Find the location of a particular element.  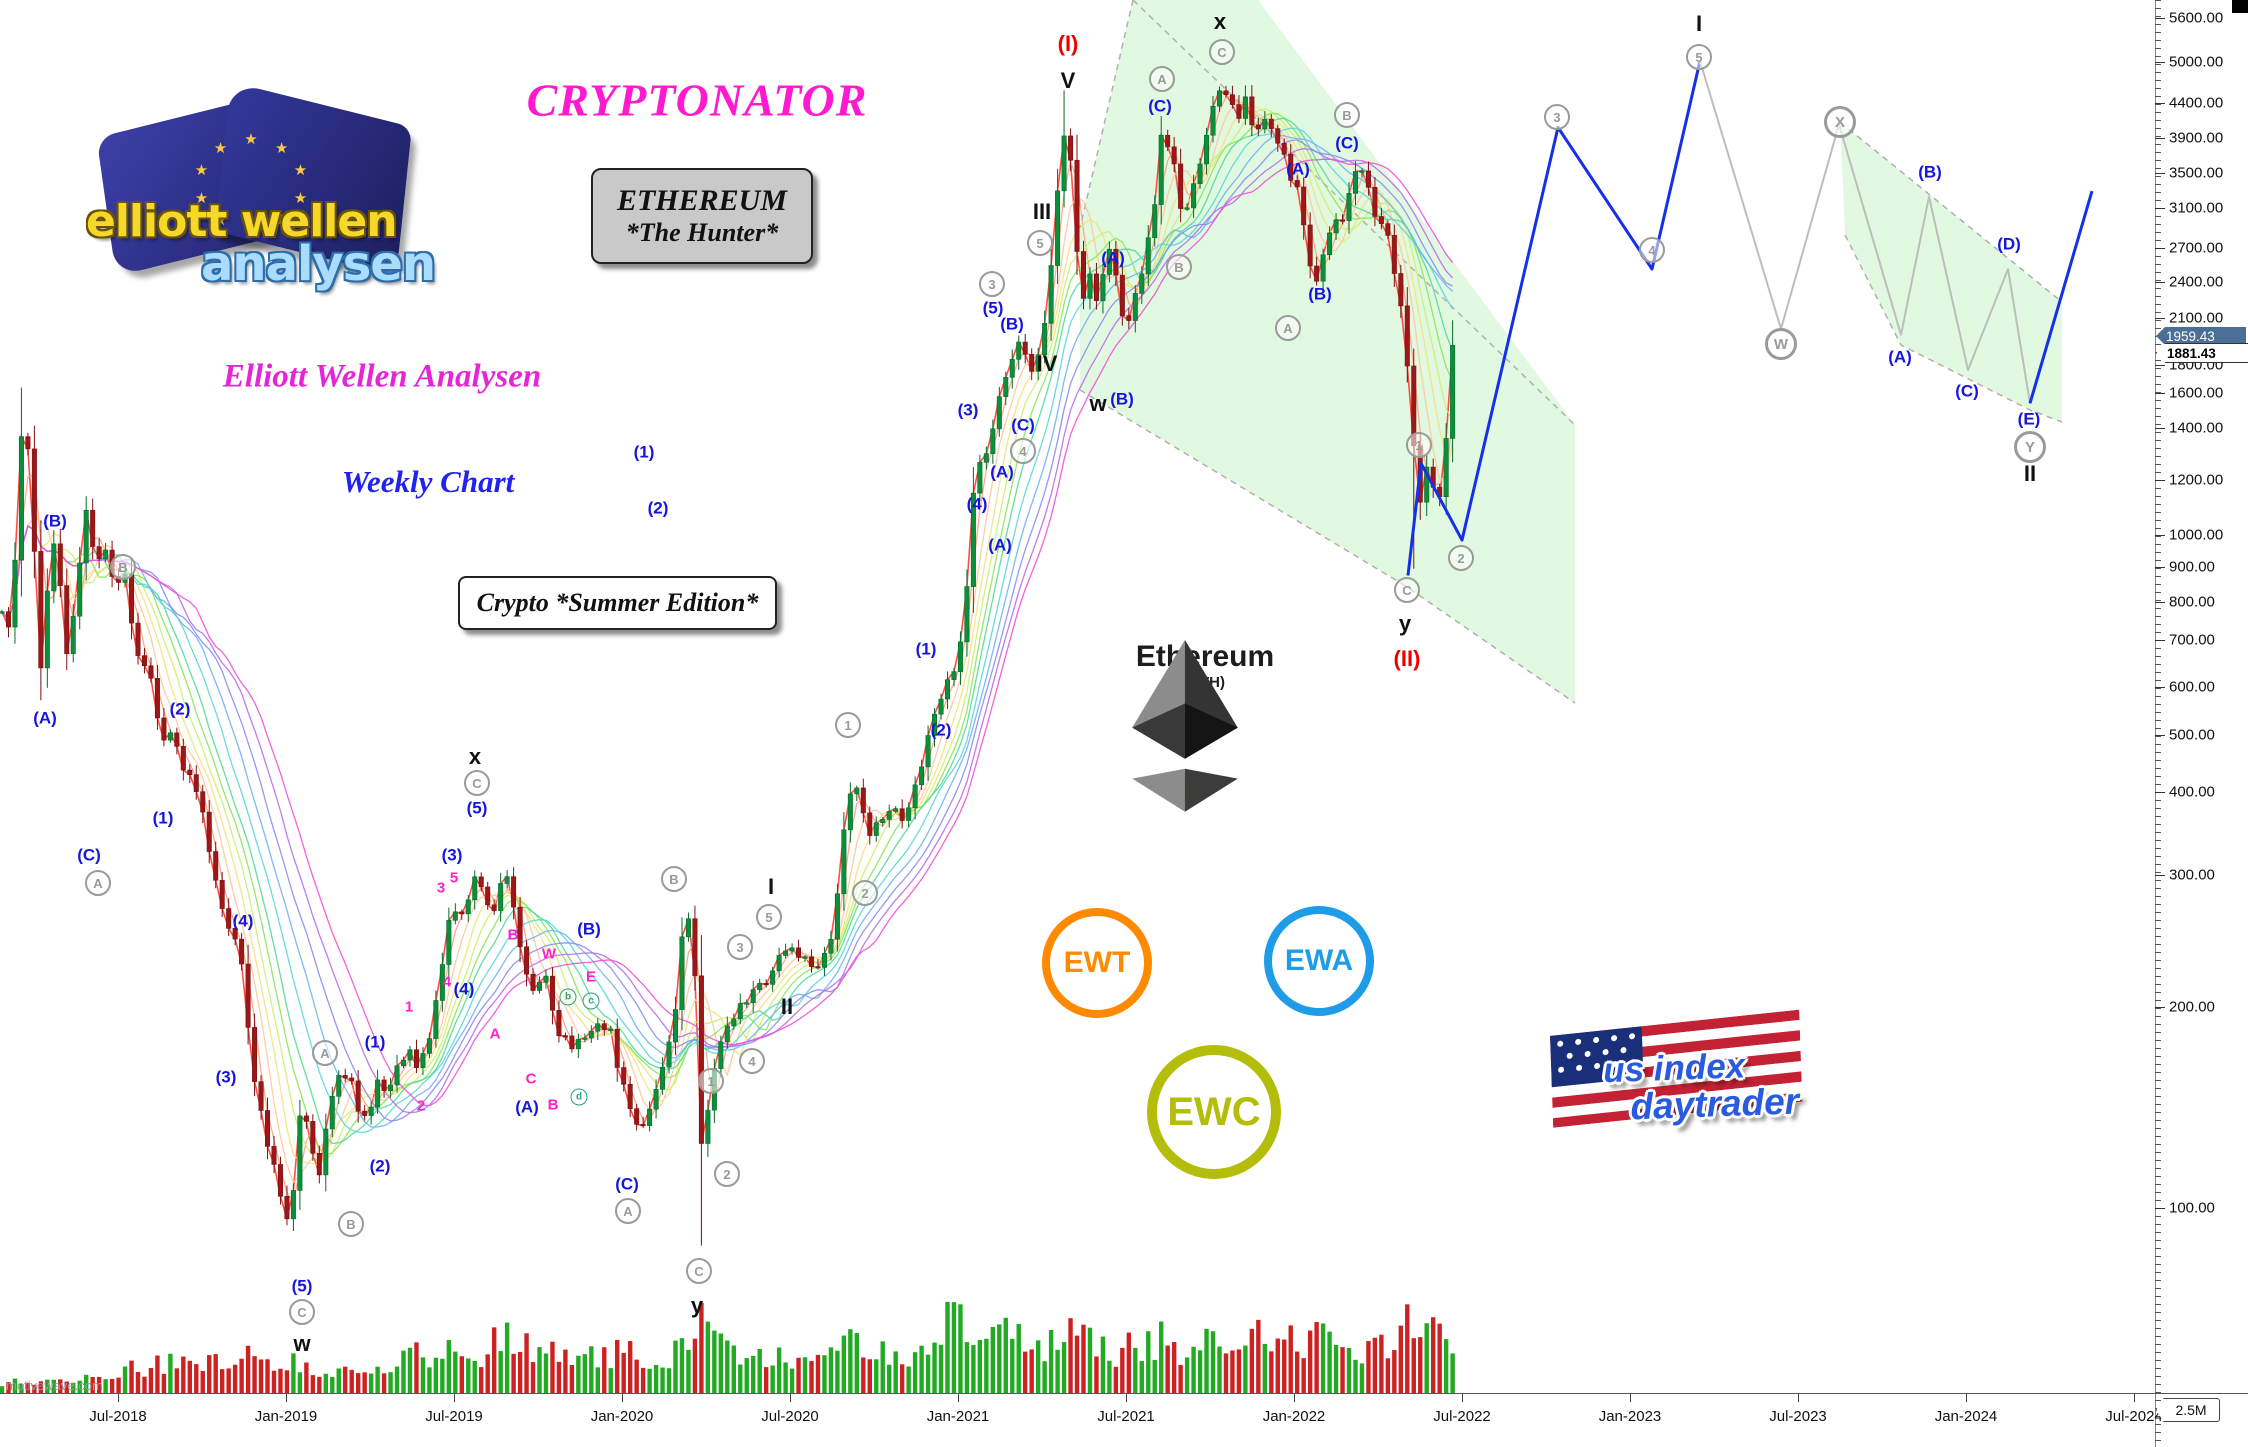

price-axis-minor-ticks is located at coordinates (2158, 723).